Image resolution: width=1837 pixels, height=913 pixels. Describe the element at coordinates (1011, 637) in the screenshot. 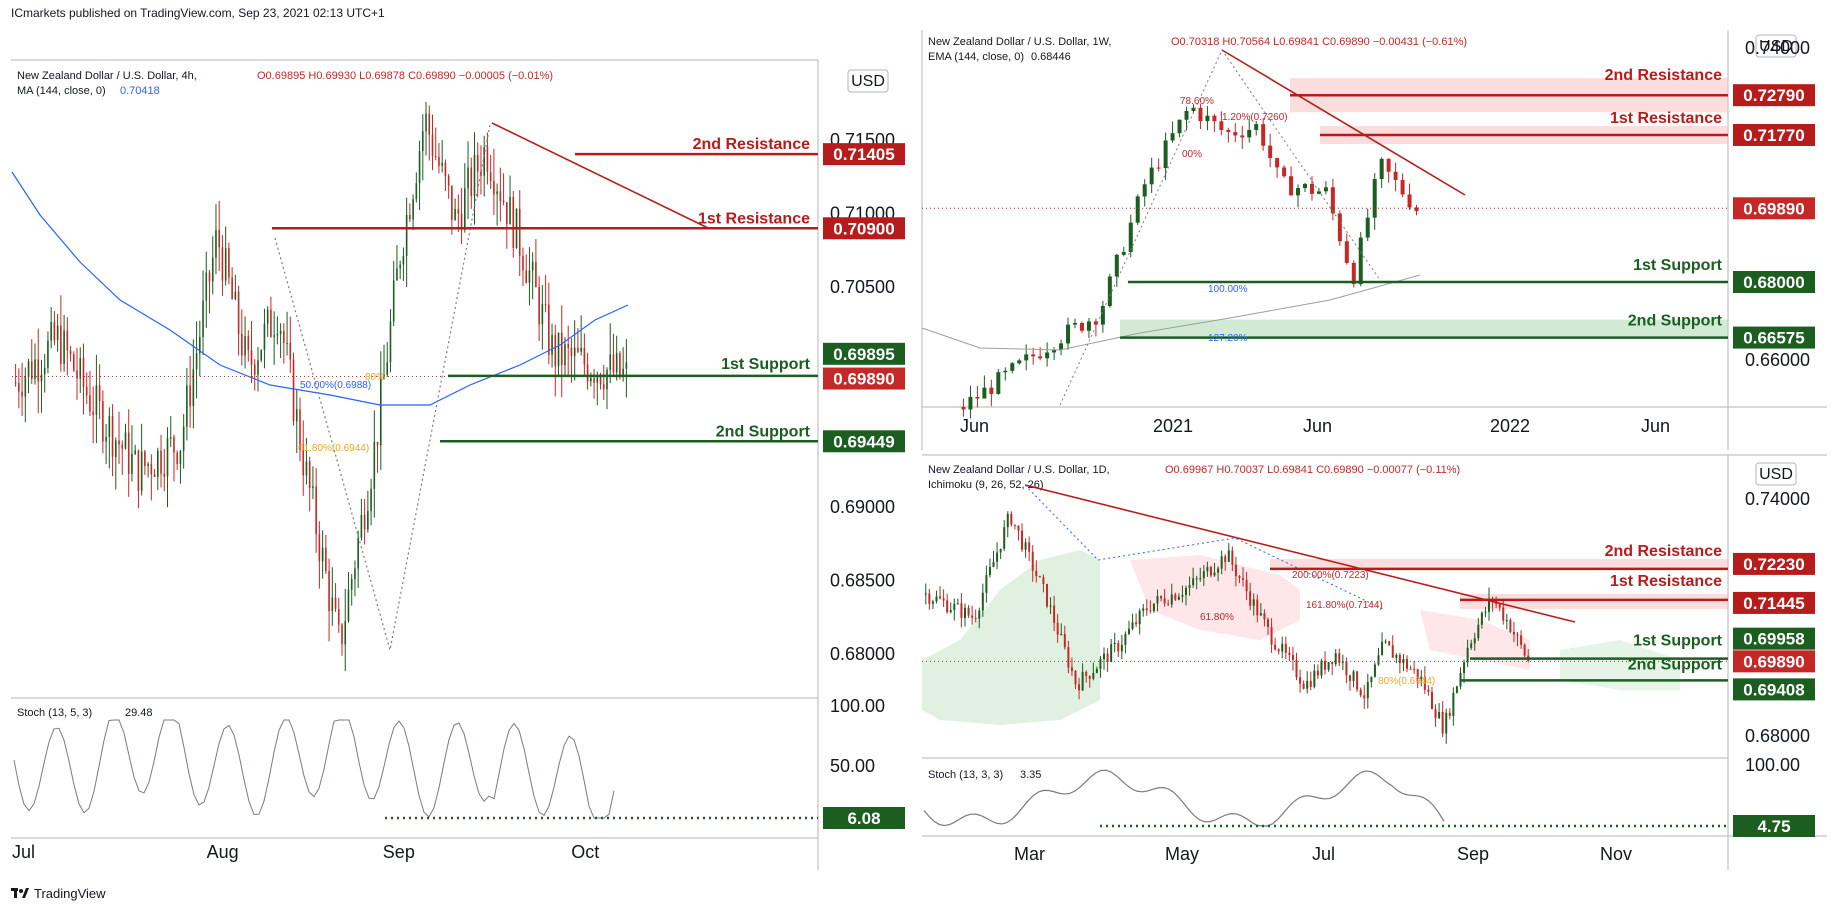

I see `ichimoku-cloud-green` at that location.